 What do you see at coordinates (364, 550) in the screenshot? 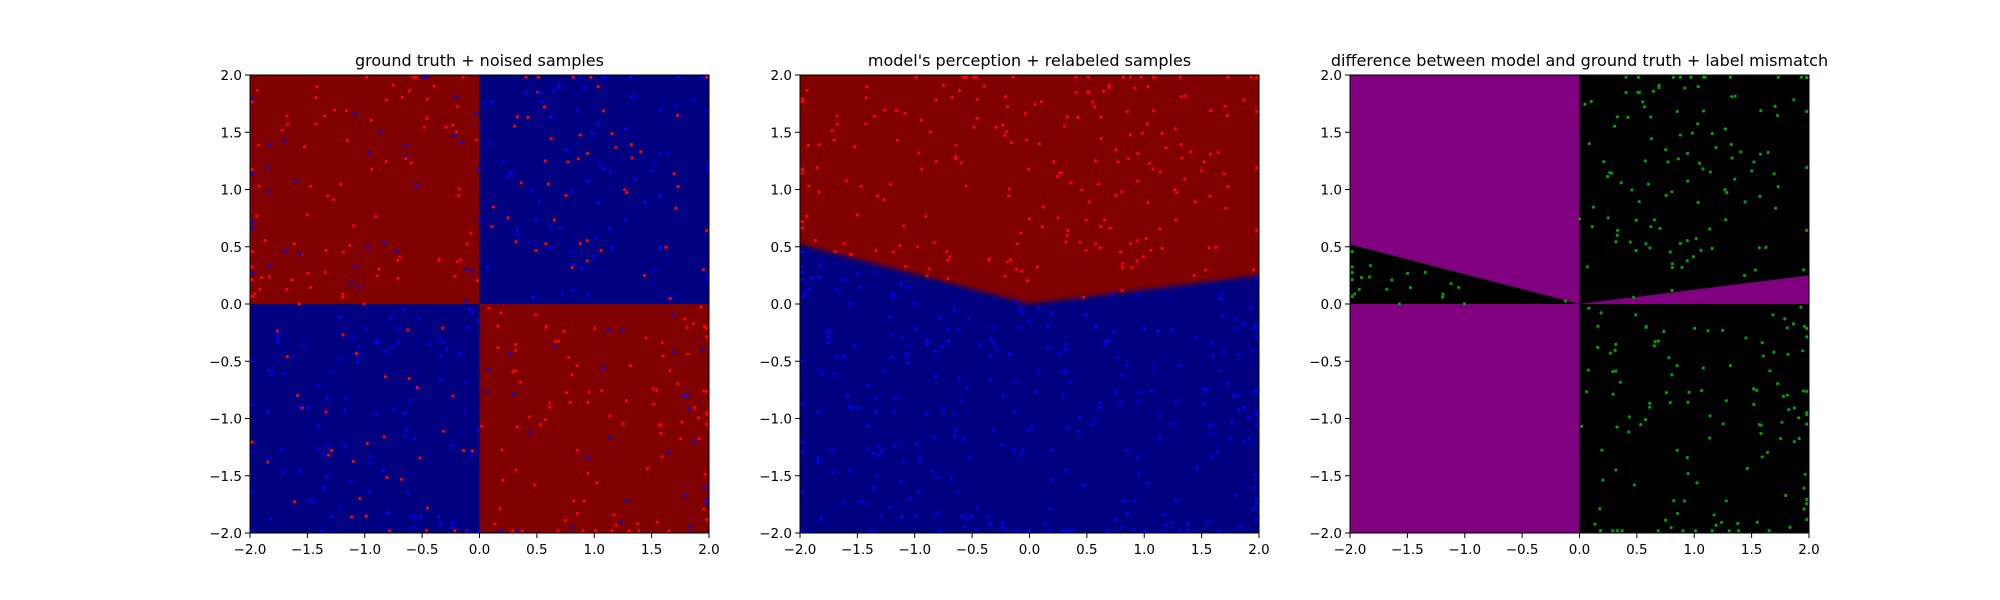
I see `x-tick-label: −1.0` at bounding box center [364, 550].